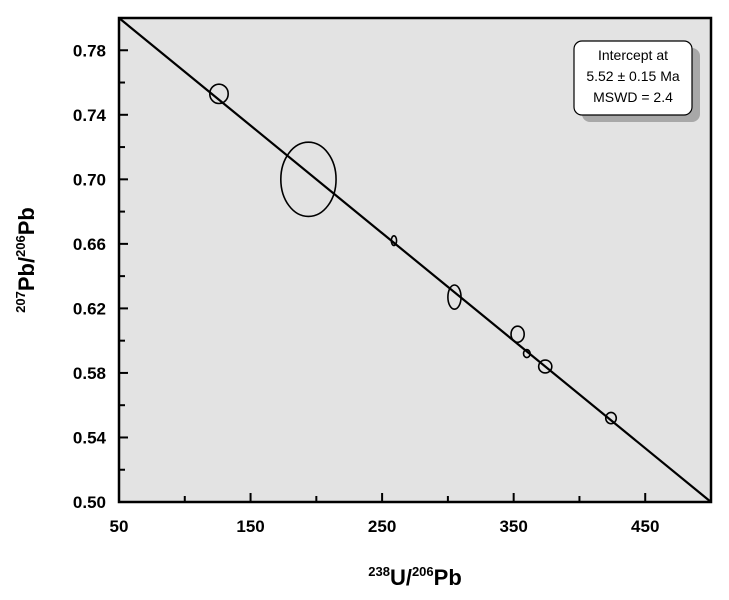  What do you see at coordinates (423, 571) in the screenshot?
I see `x-axis-title-sup2: 206` at bounding box center [423, 571].